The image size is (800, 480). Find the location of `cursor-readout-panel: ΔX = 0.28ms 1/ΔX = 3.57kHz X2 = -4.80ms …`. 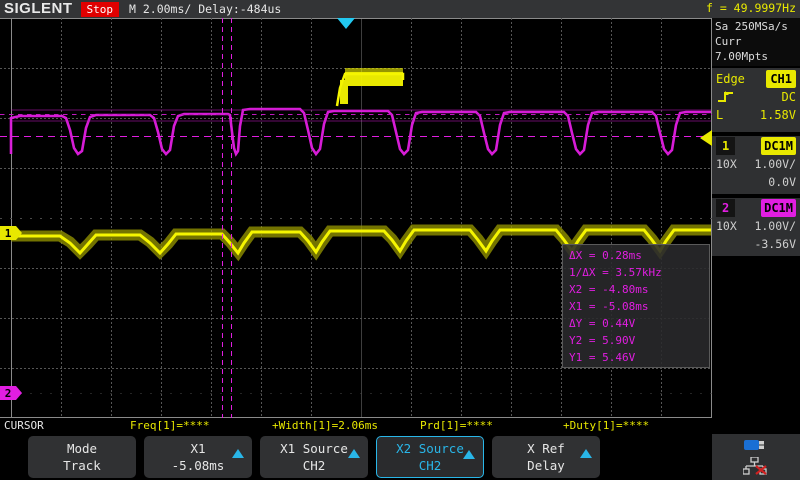

cursor-readout-panel: ΔX = 0.28ms 1/ΔX = 3.57kHz X2 = -4.80ms … is located at coordinates (636, 306).